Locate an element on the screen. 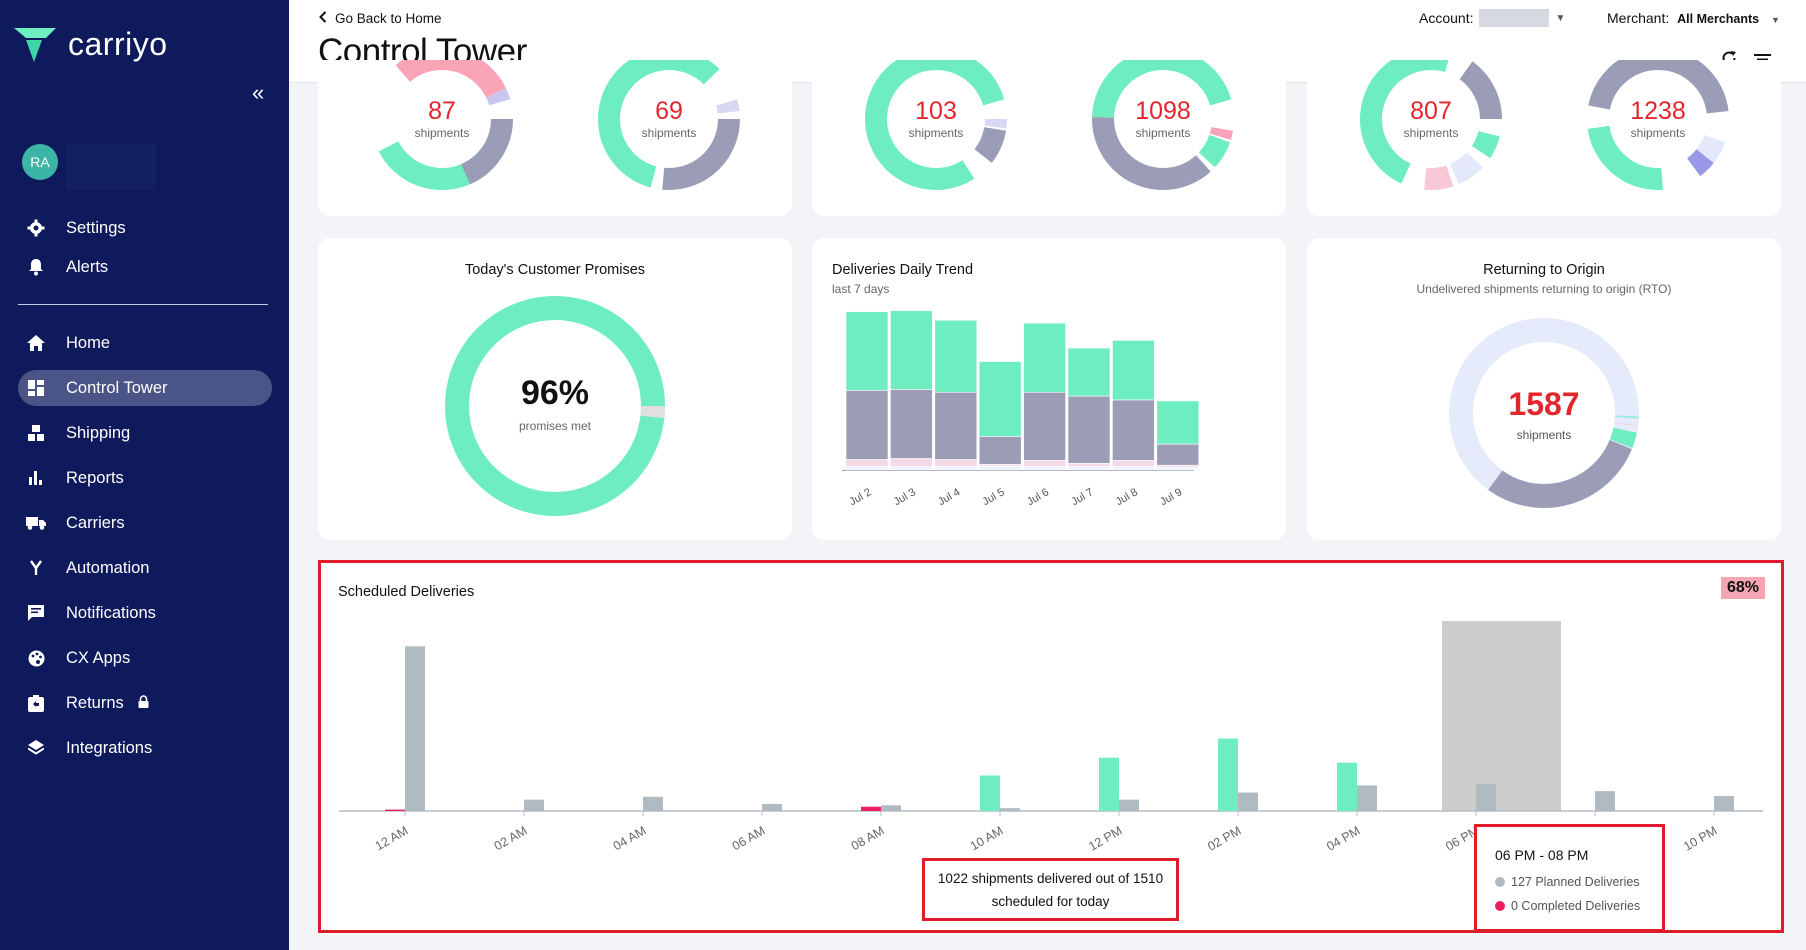  sidebar-item-shipping: Shipping is located at coordinates (145, 433).